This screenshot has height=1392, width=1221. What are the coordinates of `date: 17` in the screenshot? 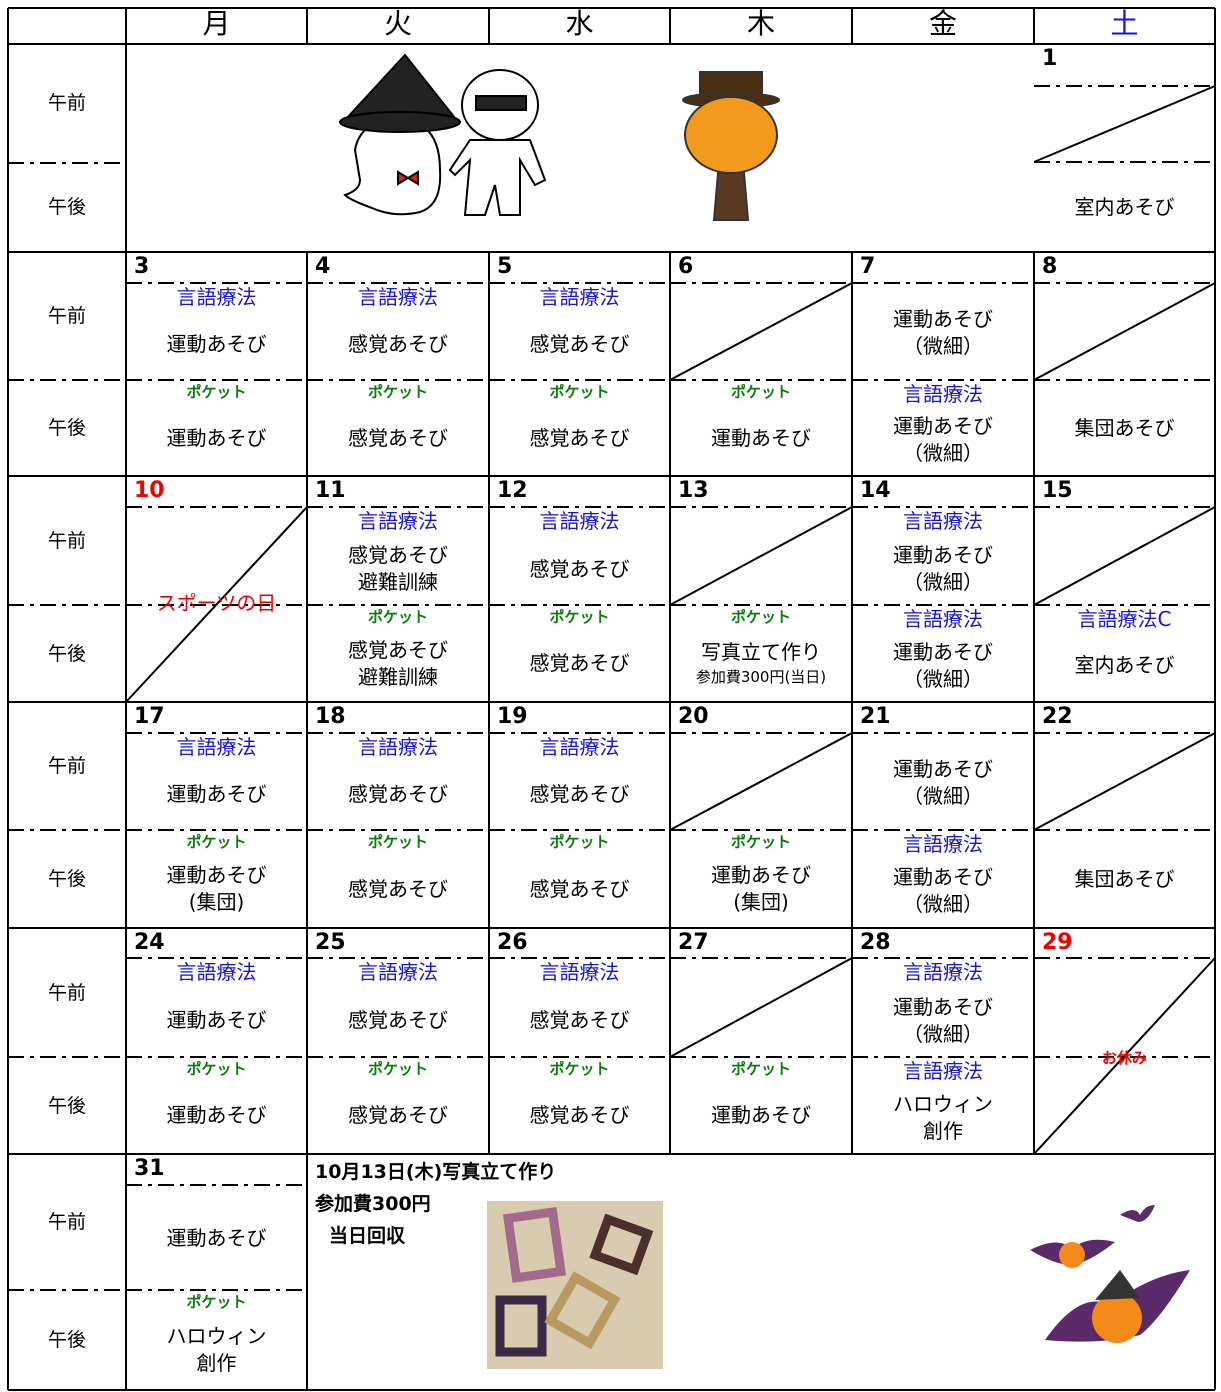 It's located at (149, 716).